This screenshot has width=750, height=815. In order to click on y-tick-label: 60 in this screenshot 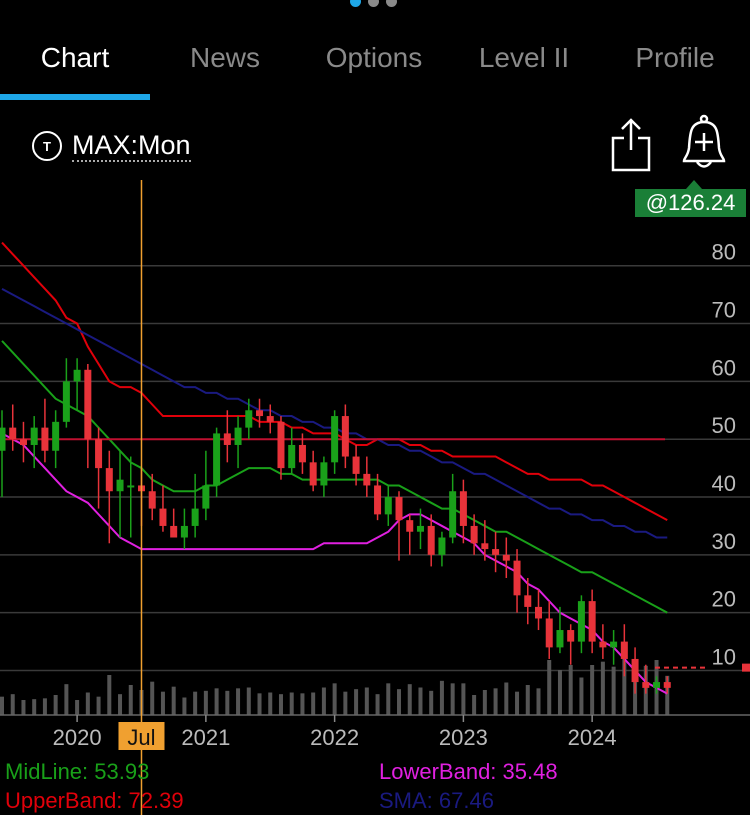, I will do `click(724, 367)`.